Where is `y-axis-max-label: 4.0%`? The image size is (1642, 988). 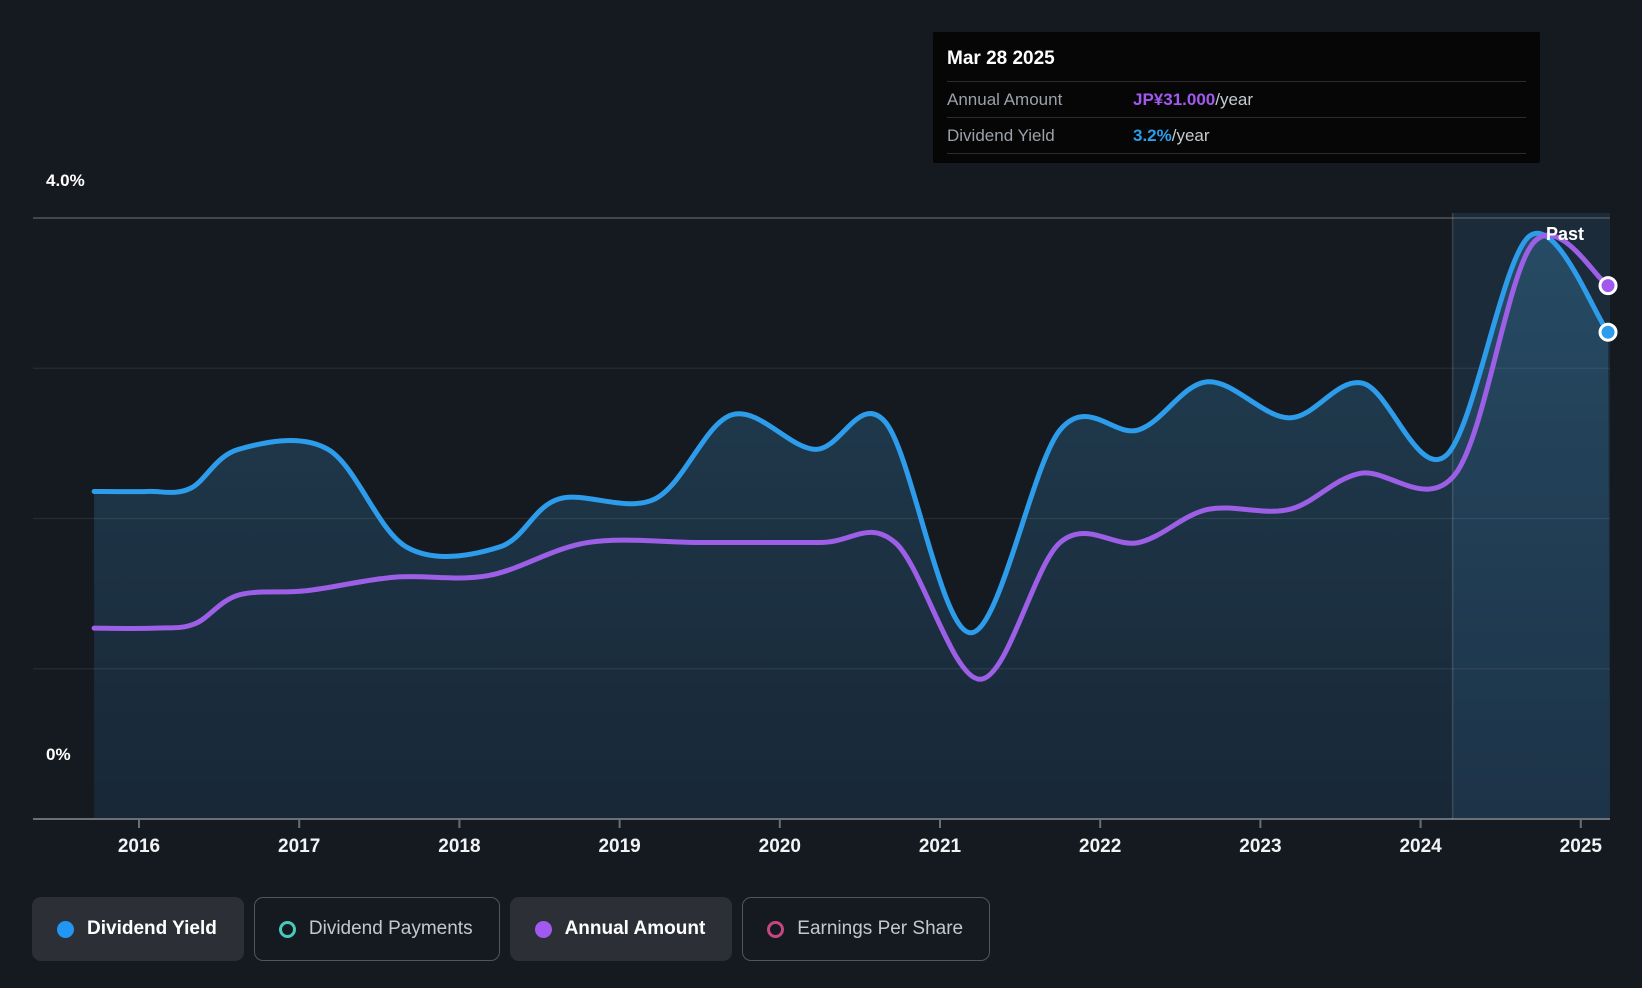 y-axis-max-label: 4.0% is located at coordinates (65, 180).